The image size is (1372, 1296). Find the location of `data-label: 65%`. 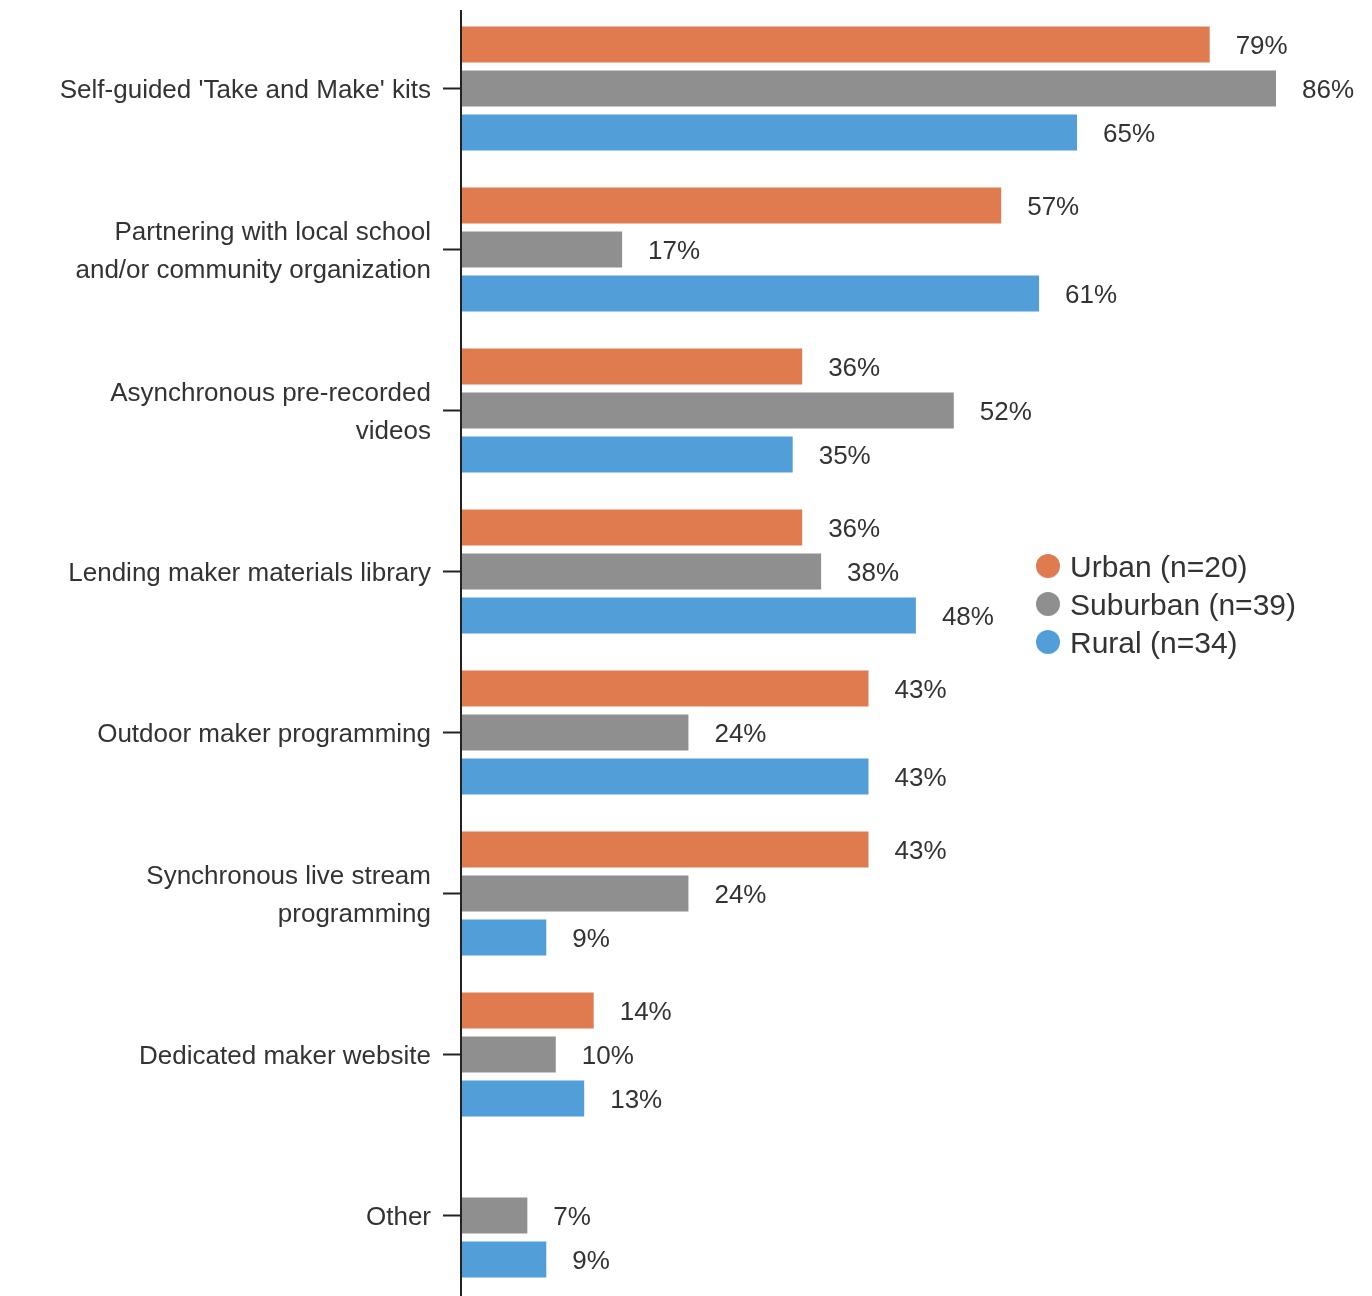

data-label: 65% is located at coordinates (1129, 132).